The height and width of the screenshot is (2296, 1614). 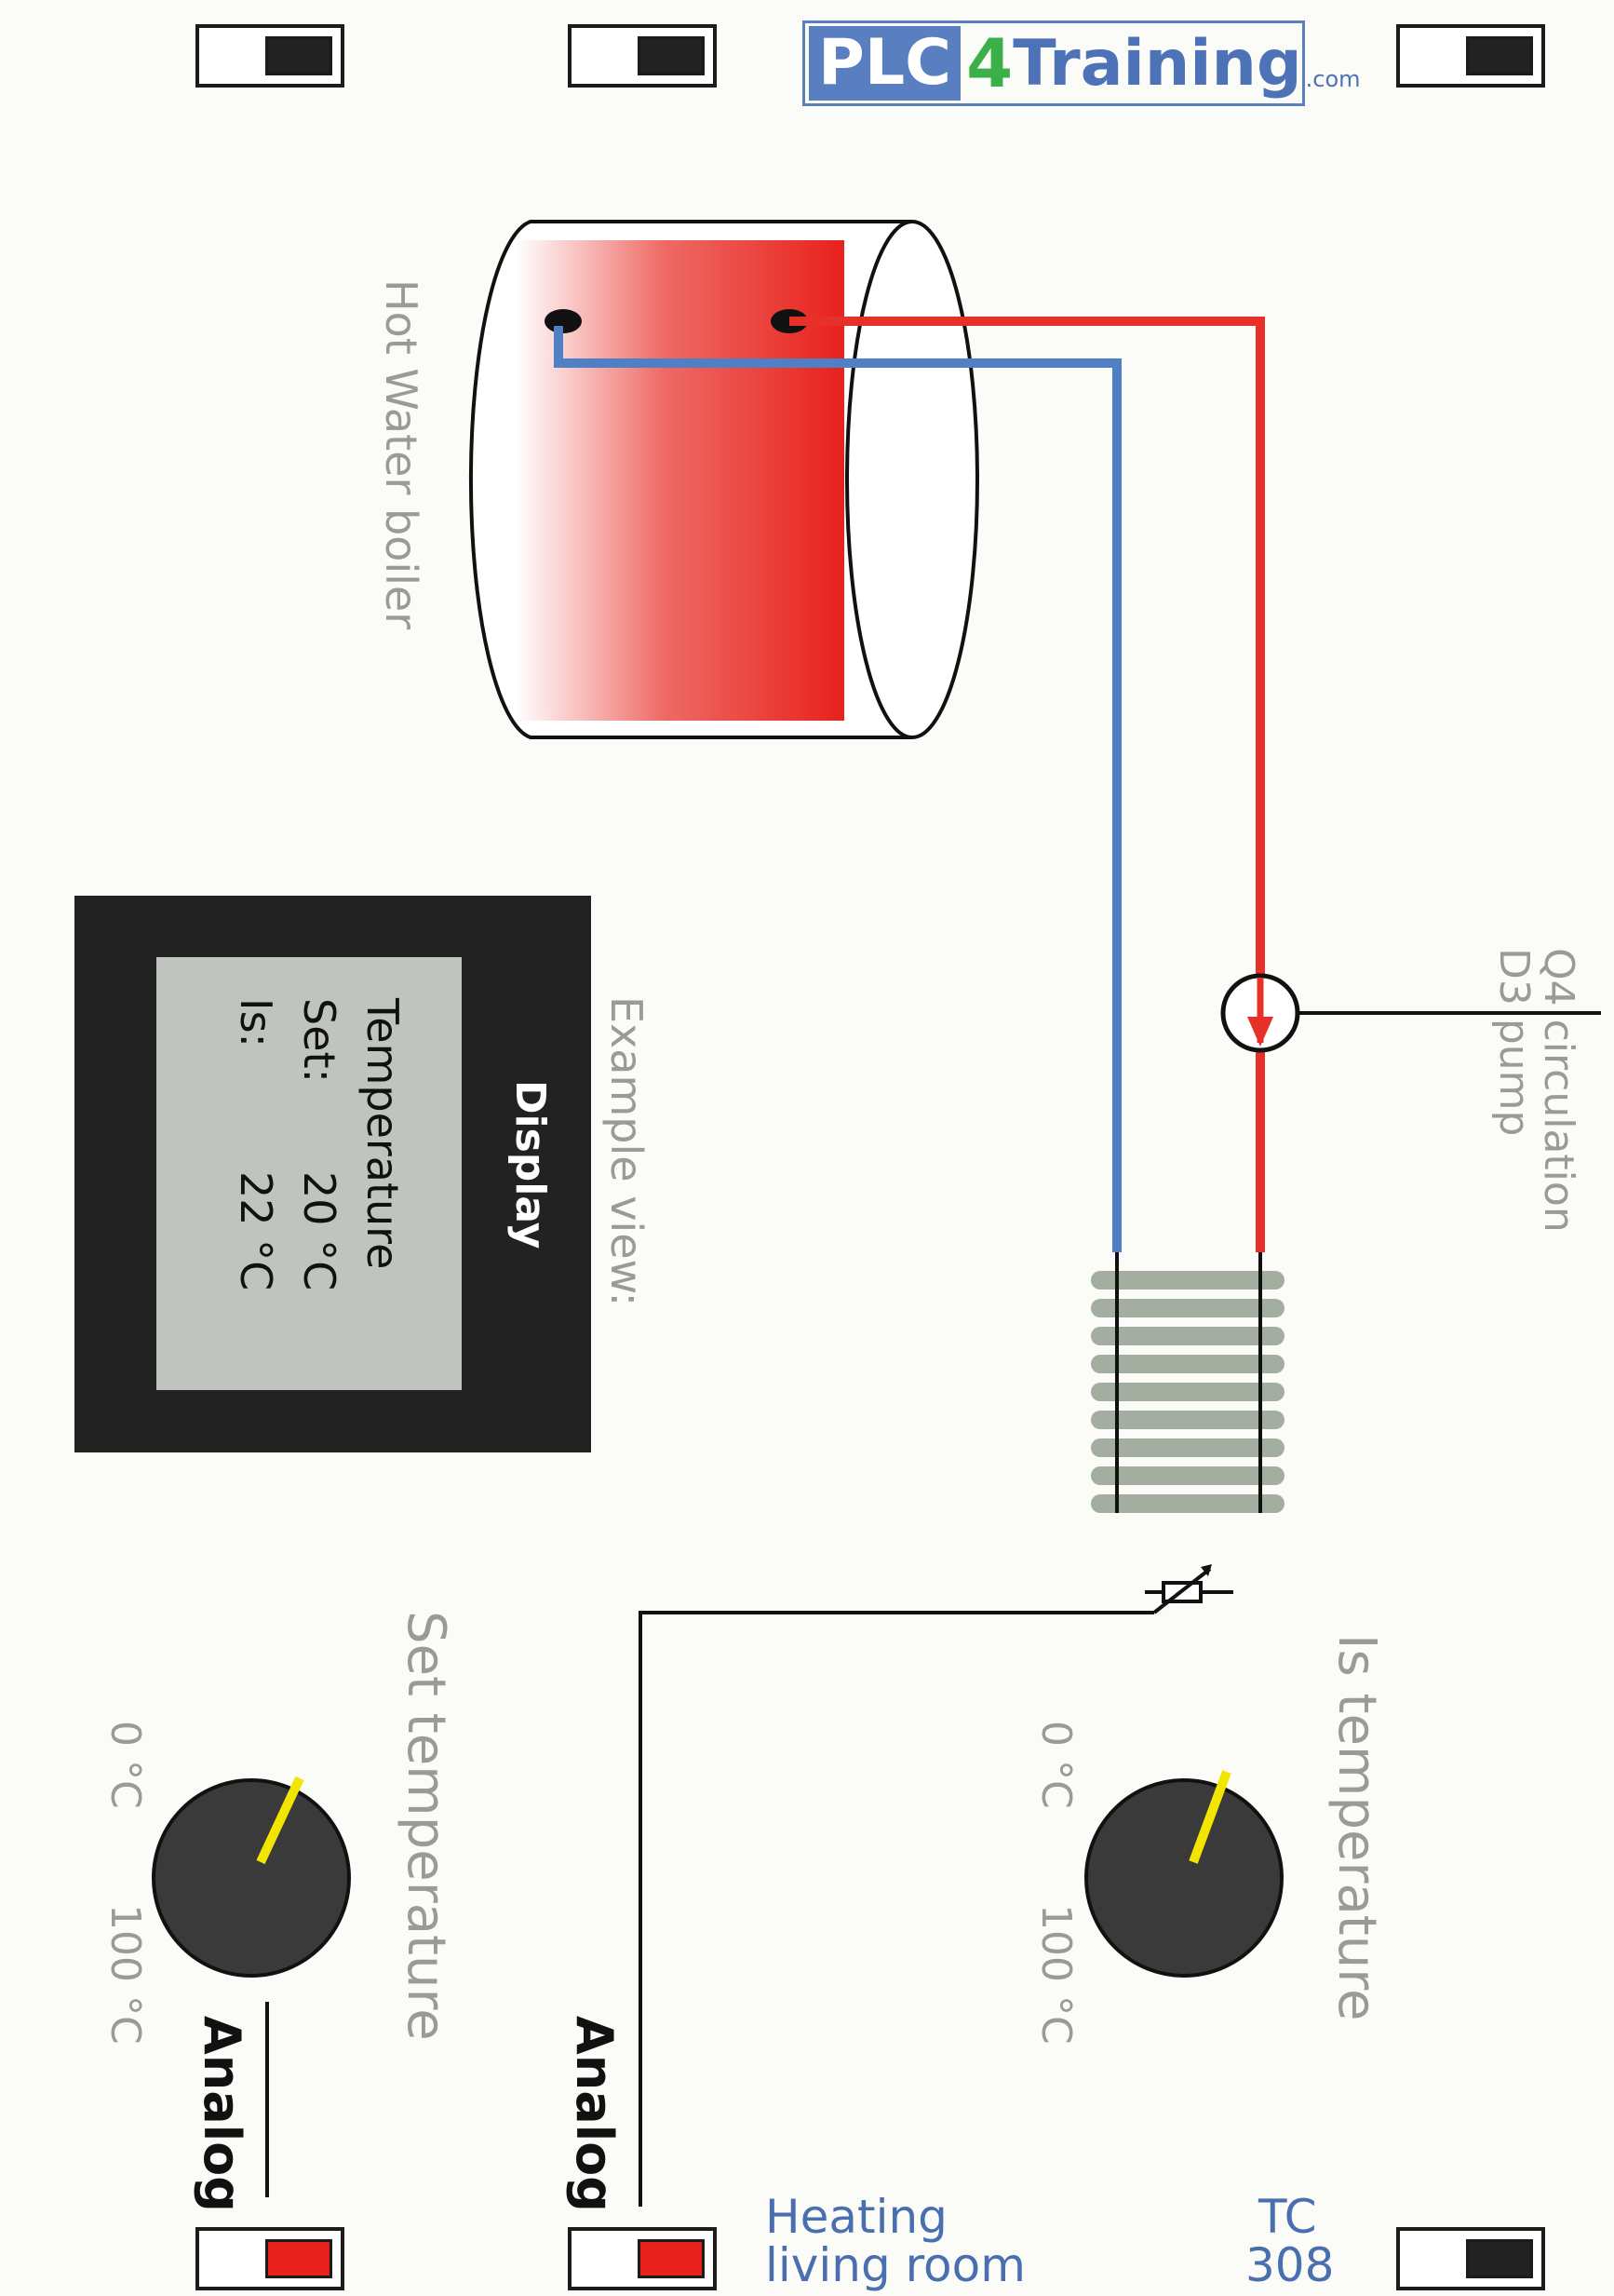 I want to click on cold-return-pipe, so click(x=838, y=789).